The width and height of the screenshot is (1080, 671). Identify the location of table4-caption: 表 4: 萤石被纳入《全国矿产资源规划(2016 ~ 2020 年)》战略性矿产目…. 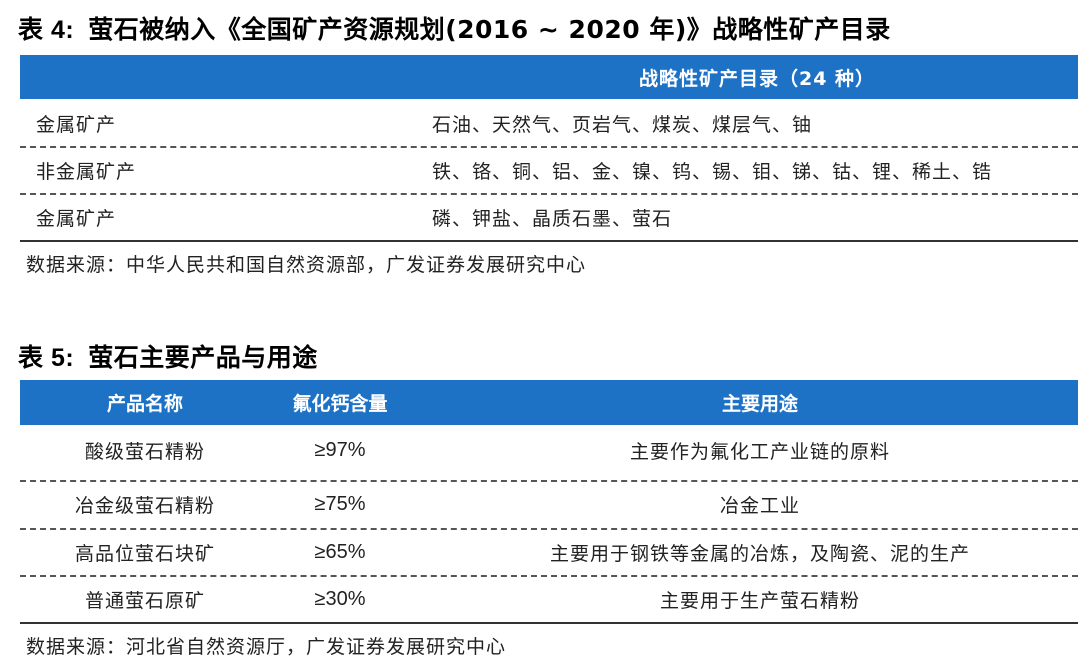
(454, 28).